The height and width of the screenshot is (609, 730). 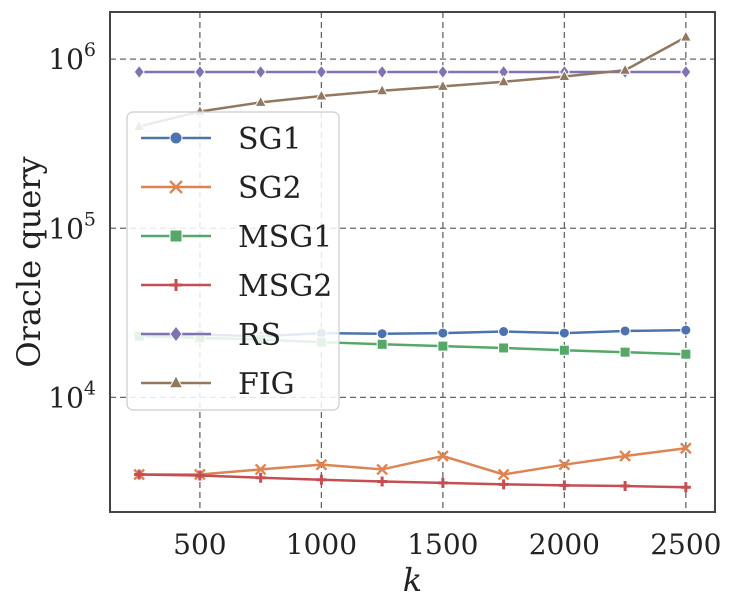 I want to click on x-tick-label: 1500, so click(x=442, y=544).